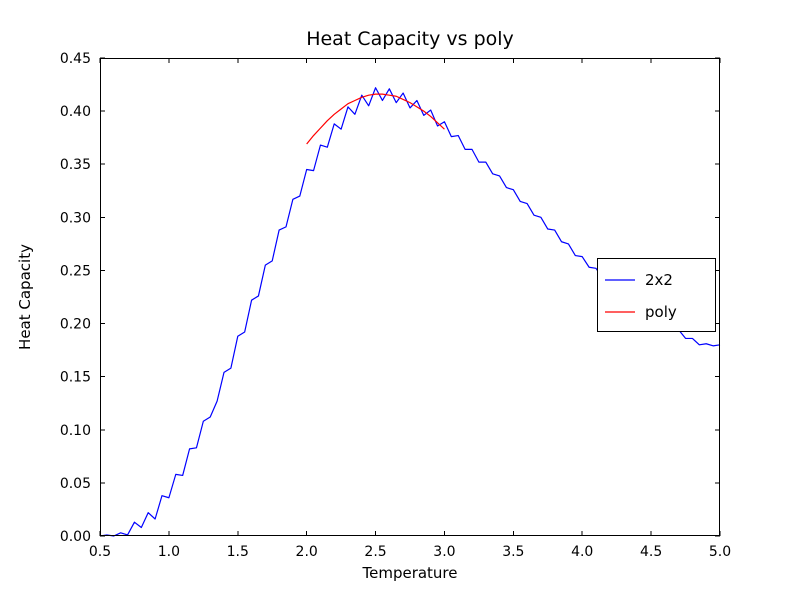 The height and width of the screenshot is (597, 800). Describe the element at coordinates (661, 312) in the screenshot. I see `legend-label-poly: poly` at that location.